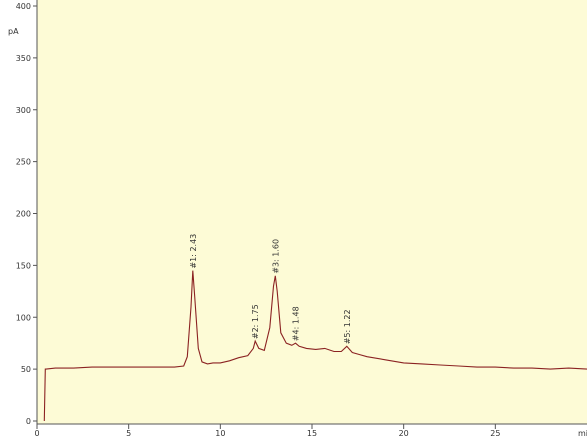  What do you see at coordinates (23, 110) in the screenshot?
I see `y-tick-label: 300` at bounding box center [23, 110].